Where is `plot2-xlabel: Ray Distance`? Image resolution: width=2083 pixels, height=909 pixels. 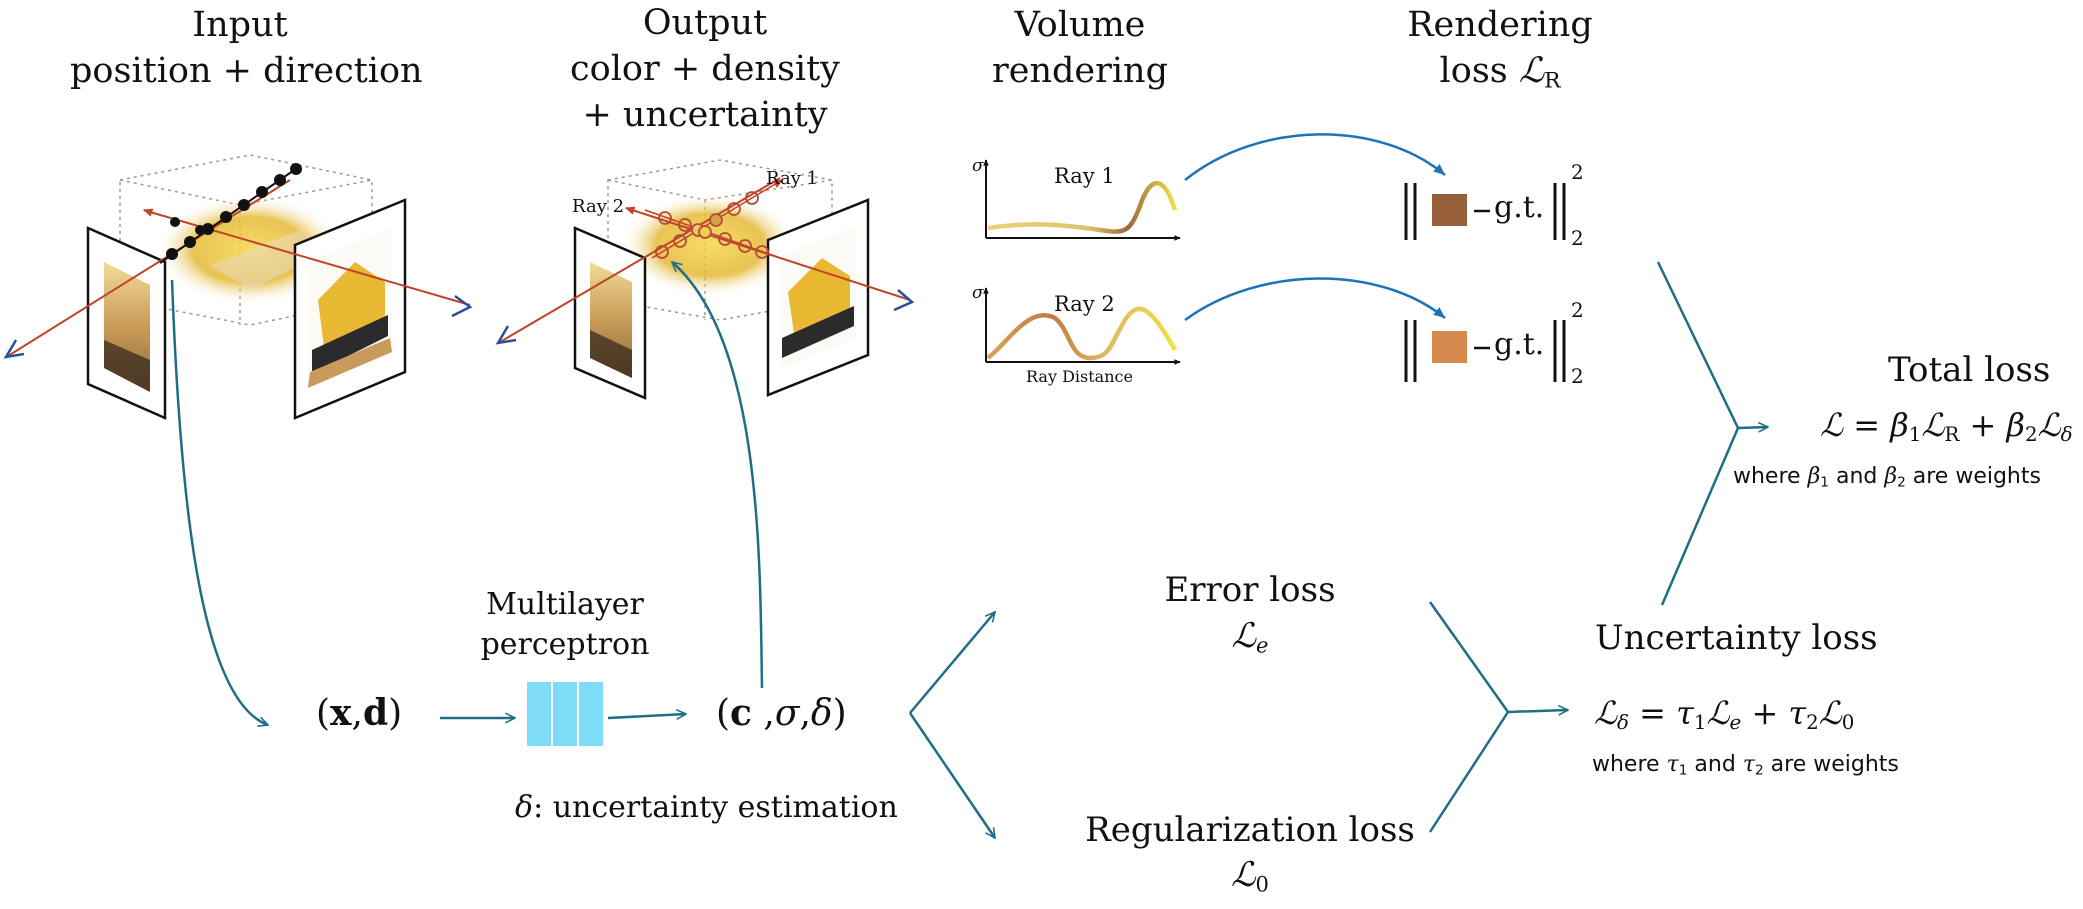
plot2-xlabel: Ray Distance is located at coordinates (1079, 376).